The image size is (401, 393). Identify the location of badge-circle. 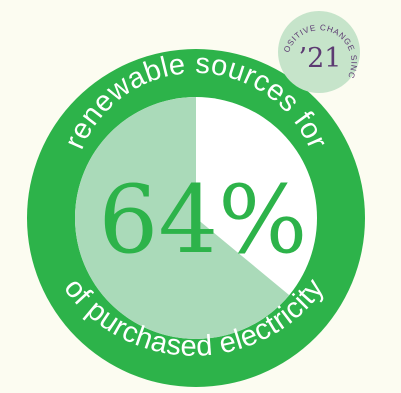
(319, 52).